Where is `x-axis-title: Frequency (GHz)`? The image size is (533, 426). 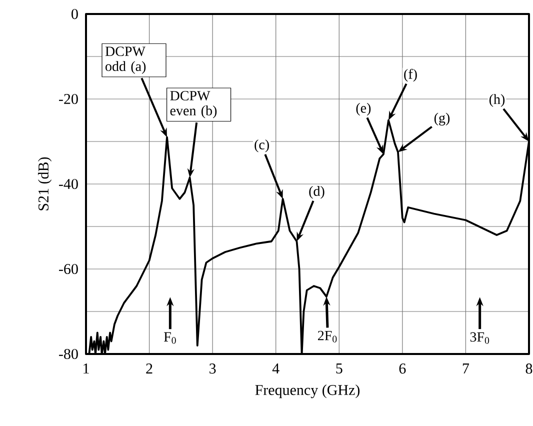
x-axis-title: Frequency (GHz) is located at coordinates (307, 391).